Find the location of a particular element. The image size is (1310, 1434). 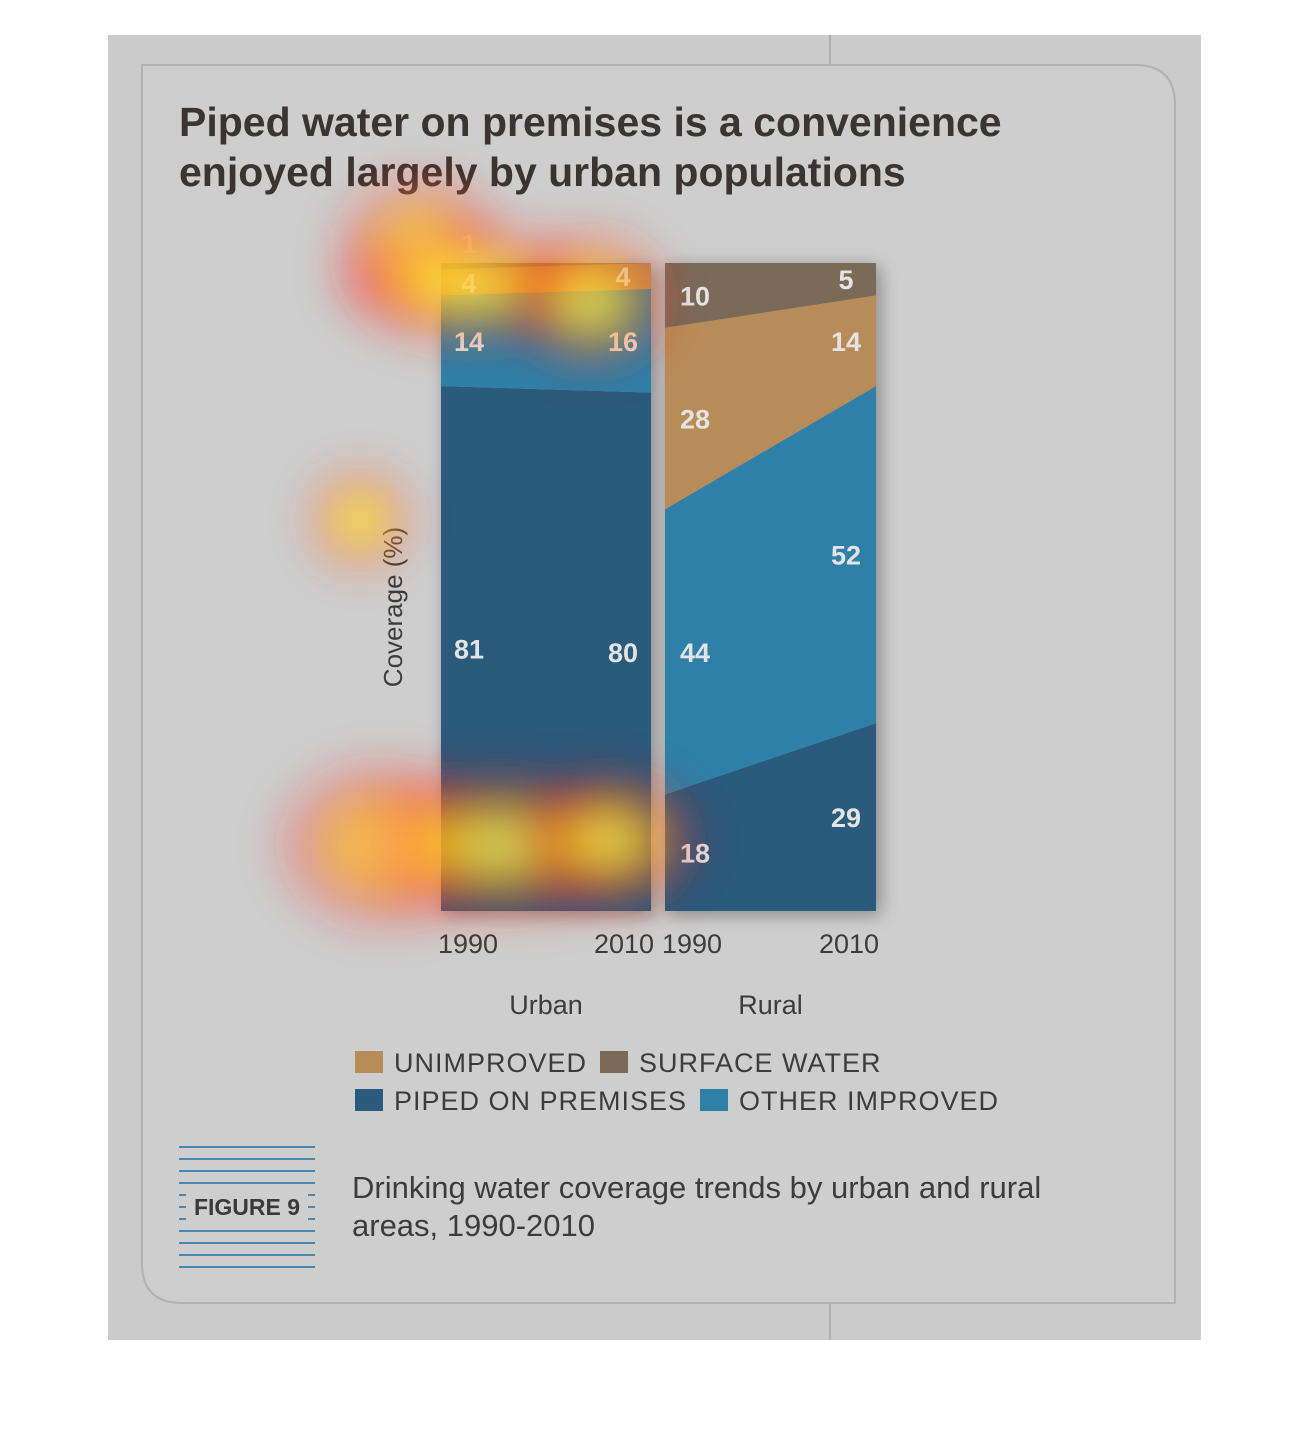

legend-swatch-other-improved is located at coordinates (714, 1100).